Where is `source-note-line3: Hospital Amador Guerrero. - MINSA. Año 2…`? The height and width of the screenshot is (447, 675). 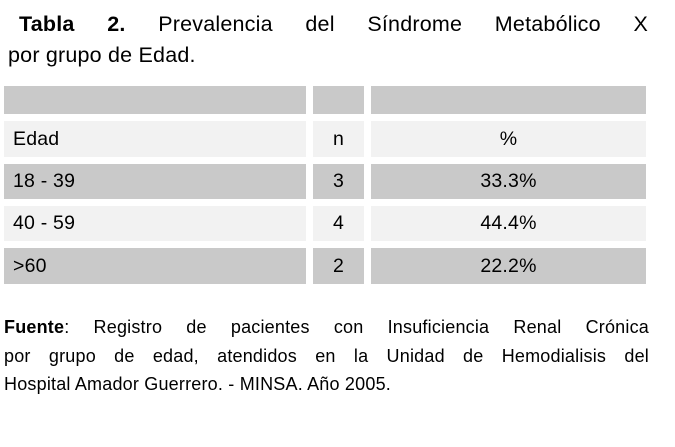 source-note-line3: Hospital Amador Guerrero. - MINSA. Año 2… is located at coordinates (197, 384).